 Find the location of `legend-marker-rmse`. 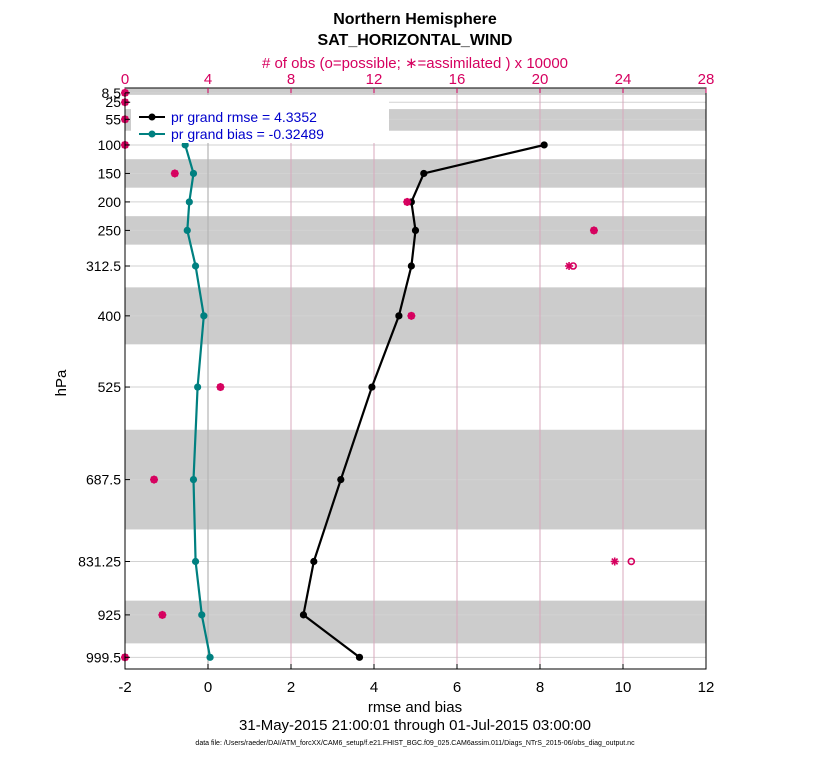

legend-marker-rmse is located at coordinates (152, 117).